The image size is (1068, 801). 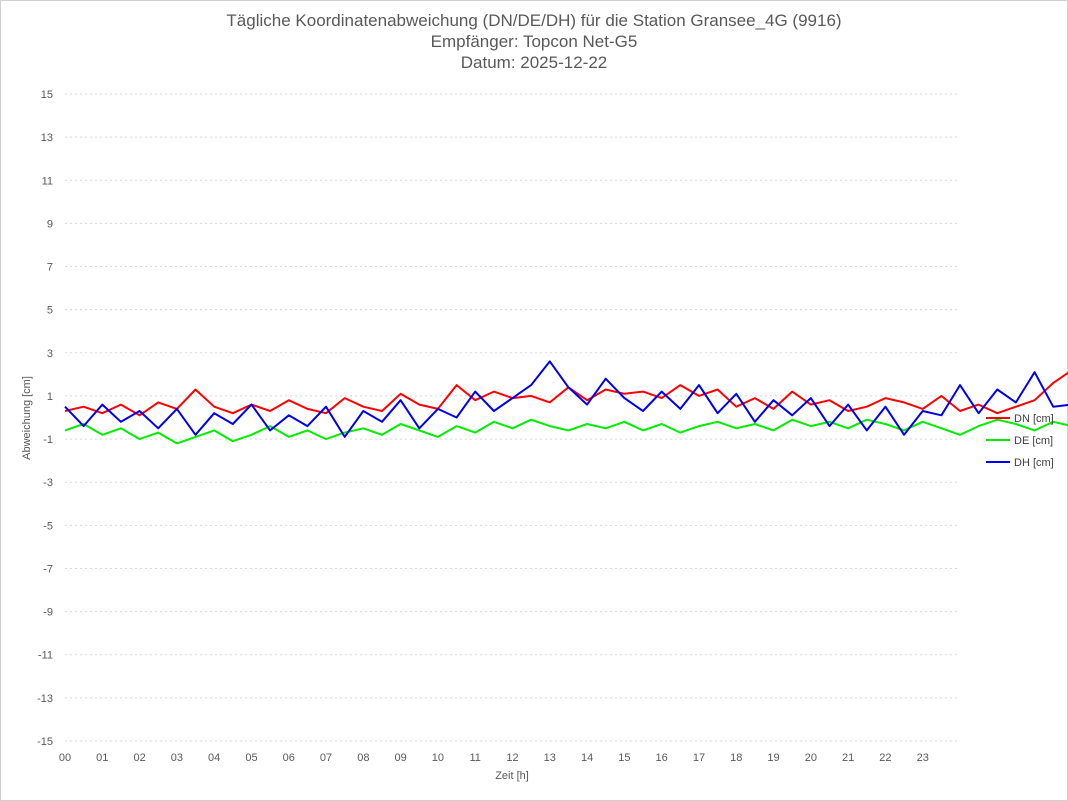 I want to click on y-tick-label: -5, so click(x=48, y=526).